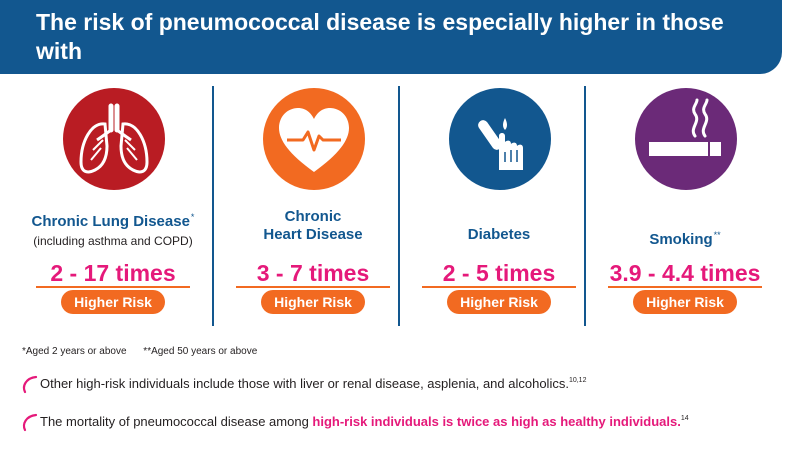 Image resolution: width=800 pixels, height=452 pixels. I want to click on condition-panel-diabetes: Diabetes 2 - 5 times Higher Risk, so click(499, 208).